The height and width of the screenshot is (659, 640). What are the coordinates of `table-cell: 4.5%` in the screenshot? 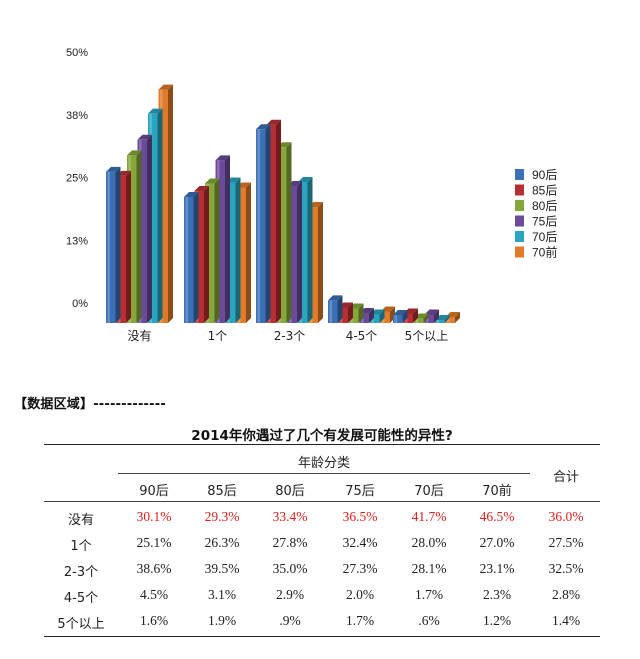 It's located at (154, 594).